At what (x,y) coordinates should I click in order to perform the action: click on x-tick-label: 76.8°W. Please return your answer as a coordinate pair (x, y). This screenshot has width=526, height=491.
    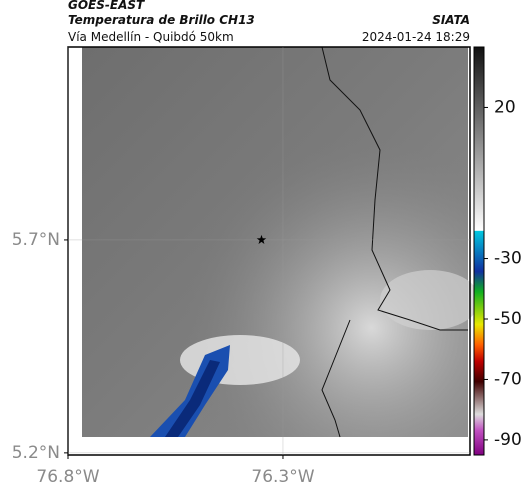
    Looking at the image, I should click on (67, 477).